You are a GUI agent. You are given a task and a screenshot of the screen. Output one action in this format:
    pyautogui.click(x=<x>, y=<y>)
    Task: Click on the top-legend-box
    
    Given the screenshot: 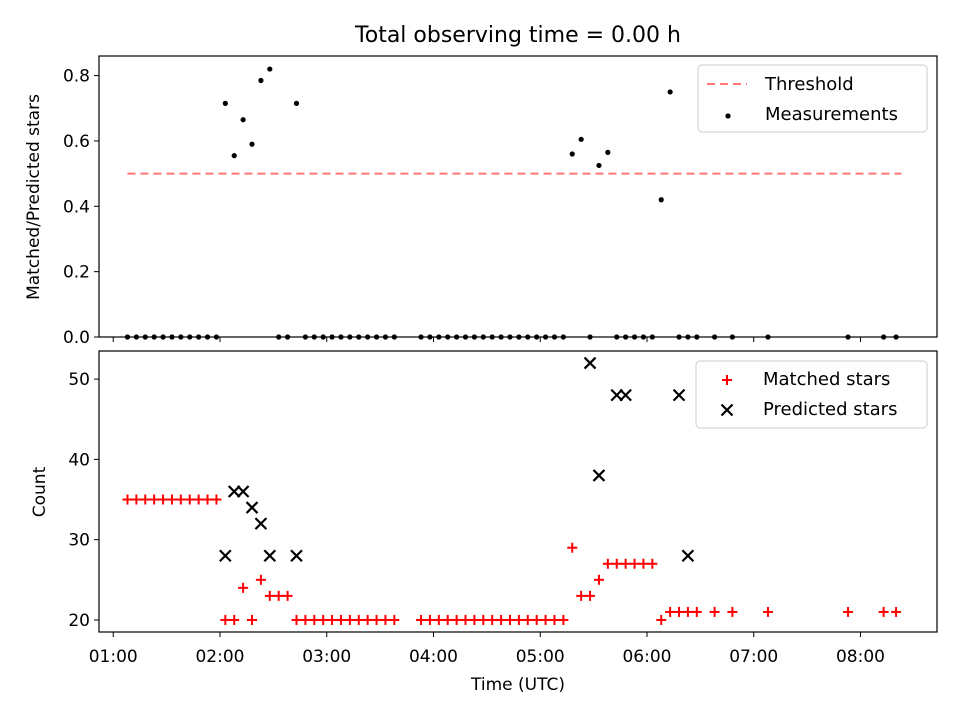 What is the action you would take?
    pyautogui.click(x=812, y=98)
    